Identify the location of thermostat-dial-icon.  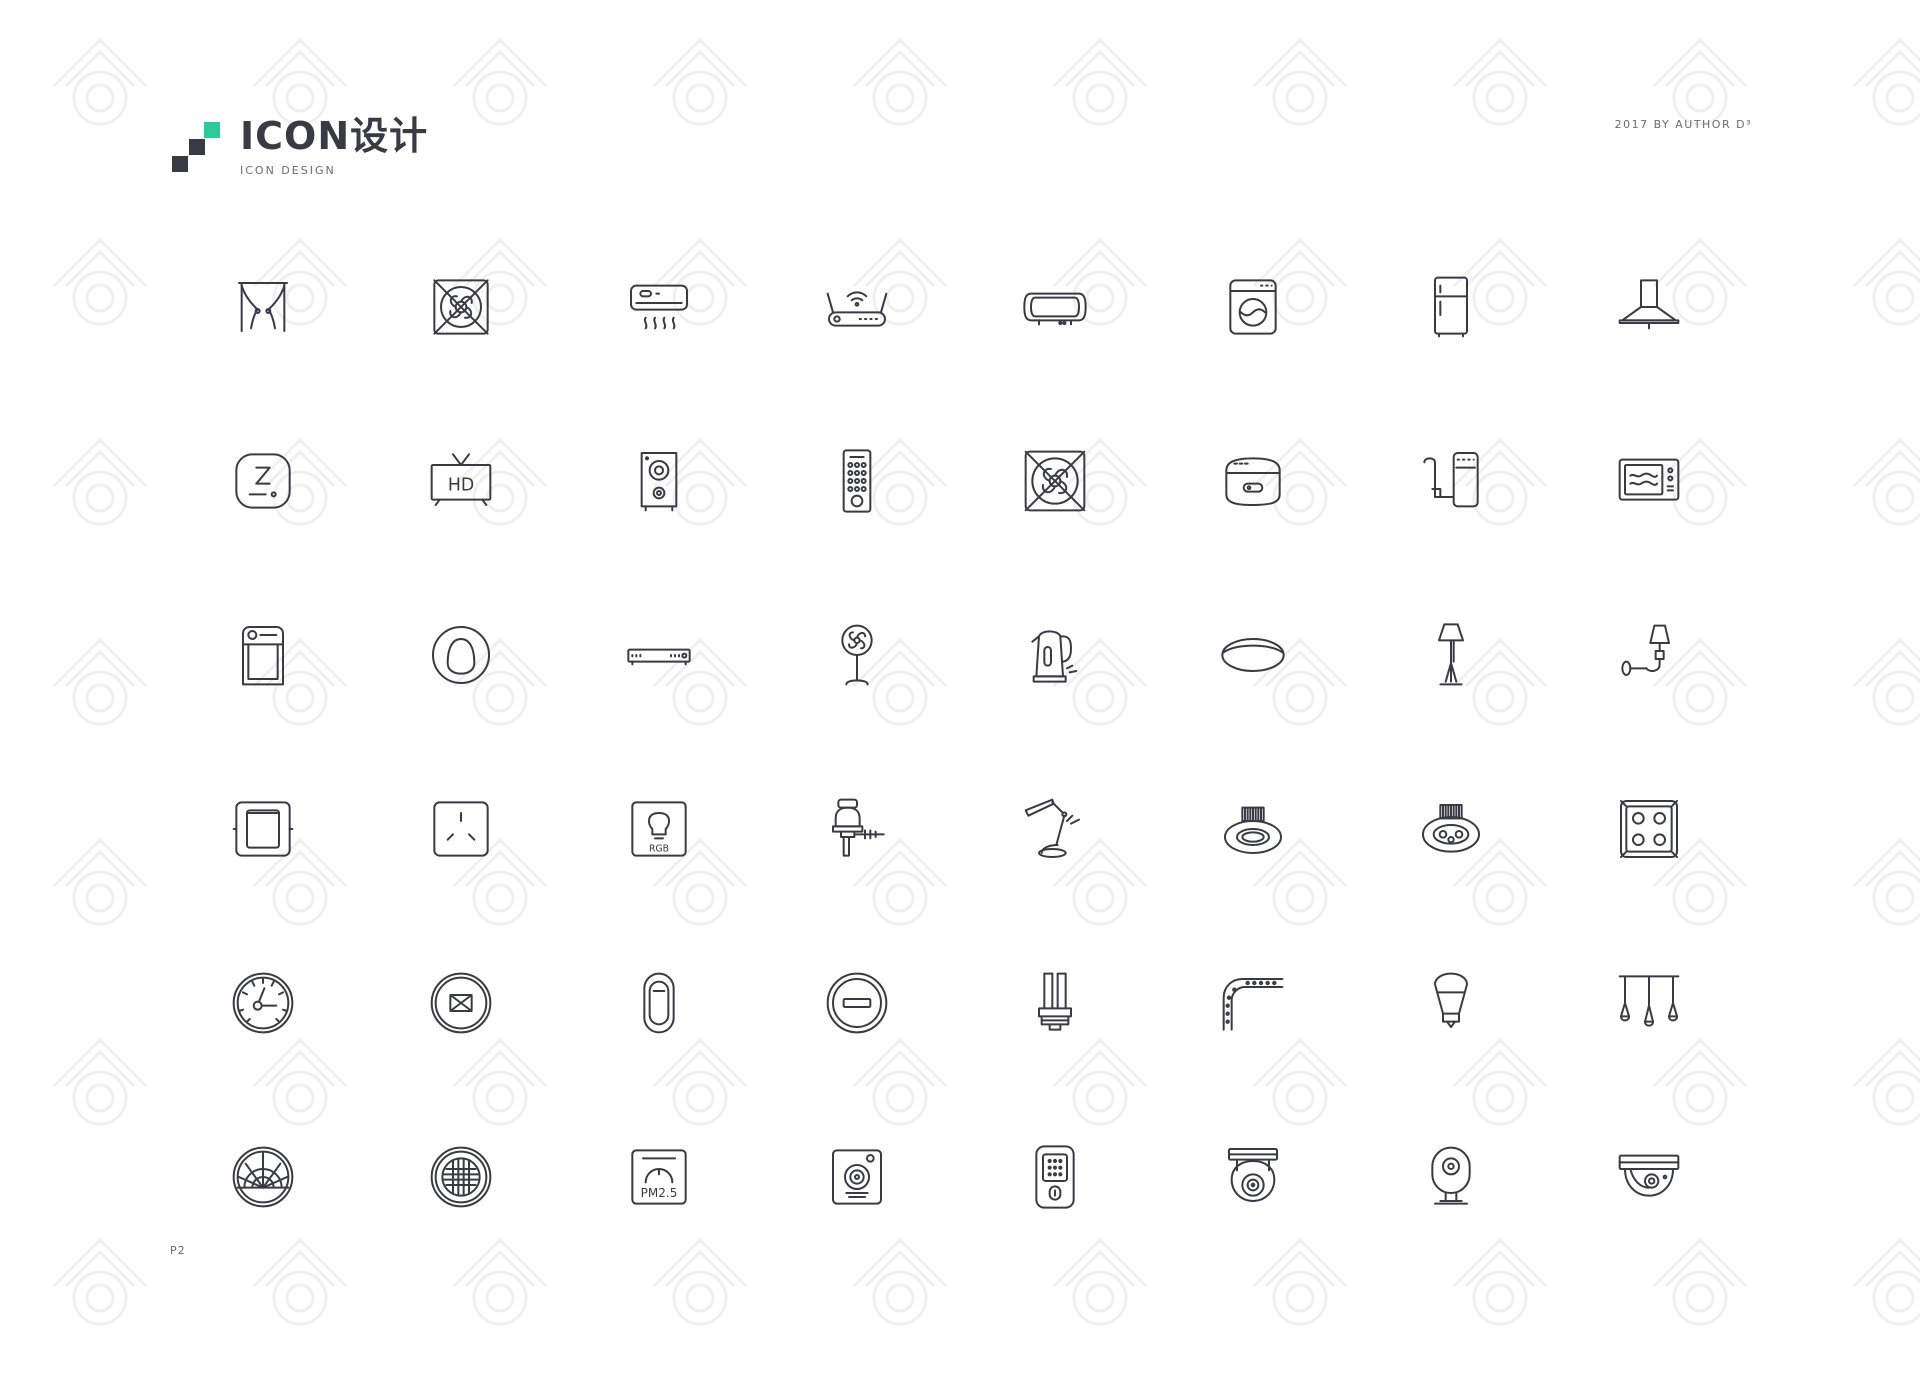
(263, 1003).